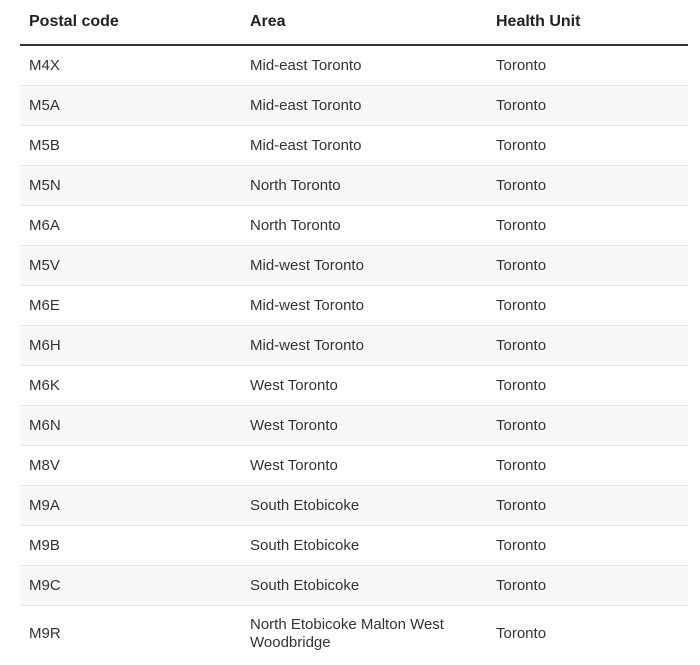 The image size is (700, 665). Describe the element at coordinates (44, 465) in the screenshot. I see `postal-code-cell: M8V` at that location.